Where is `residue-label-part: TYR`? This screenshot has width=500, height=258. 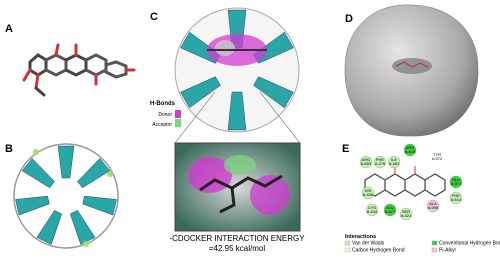
residue-label-part: TYR is located at coordinates (437, 154).